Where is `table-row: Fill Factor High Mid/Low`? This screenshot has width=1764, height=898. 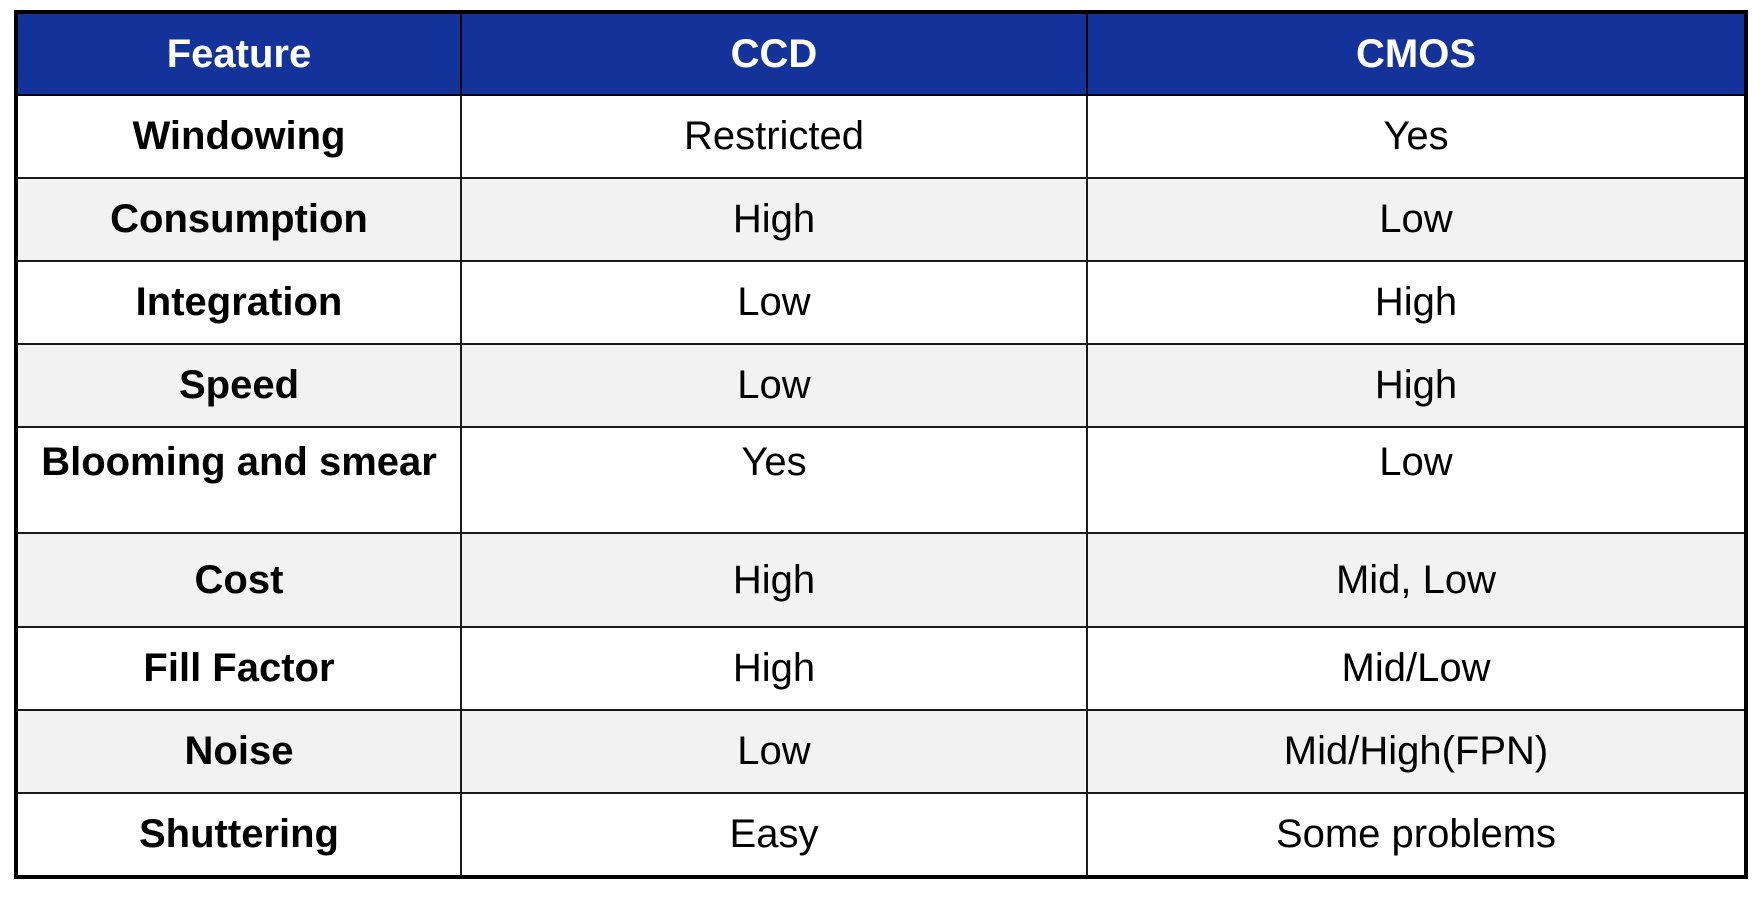 table-row: Fill Factor High Mid/Low is located at coordinates (881, 668).